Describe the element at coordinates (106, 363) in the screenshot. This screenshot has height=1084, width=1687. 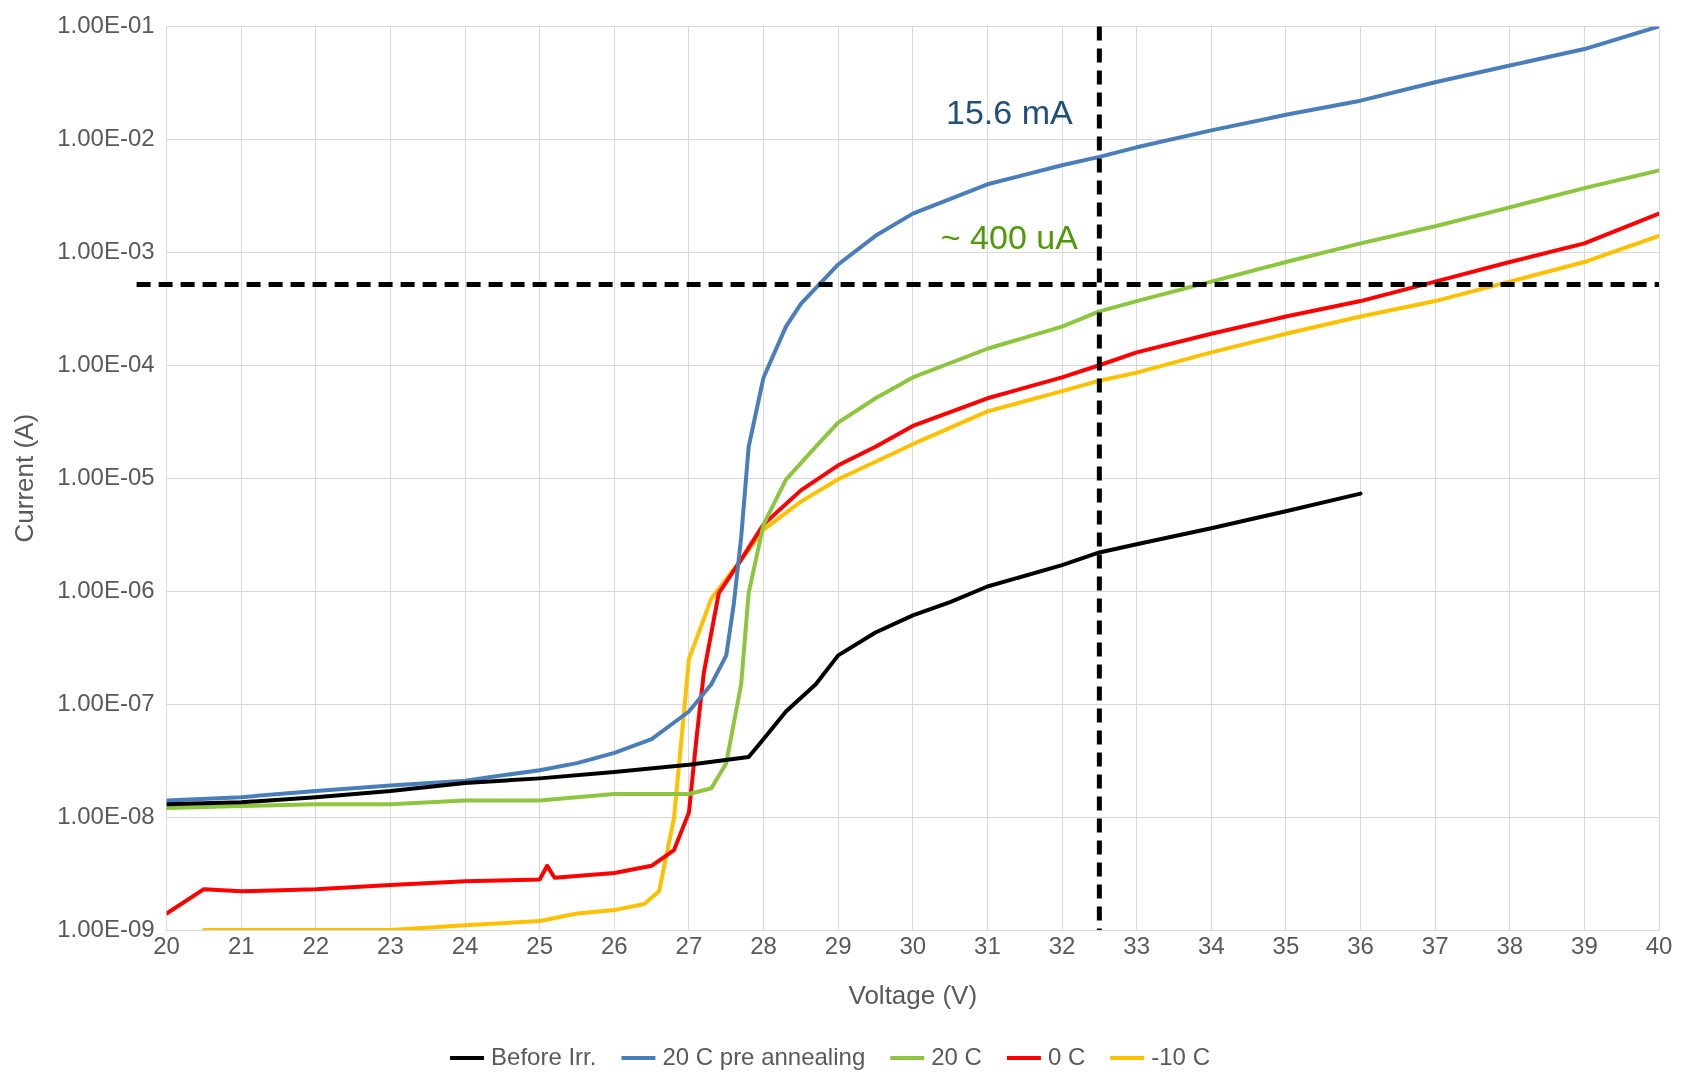
I see `y-tick-label: 1.00E-04` at that location.